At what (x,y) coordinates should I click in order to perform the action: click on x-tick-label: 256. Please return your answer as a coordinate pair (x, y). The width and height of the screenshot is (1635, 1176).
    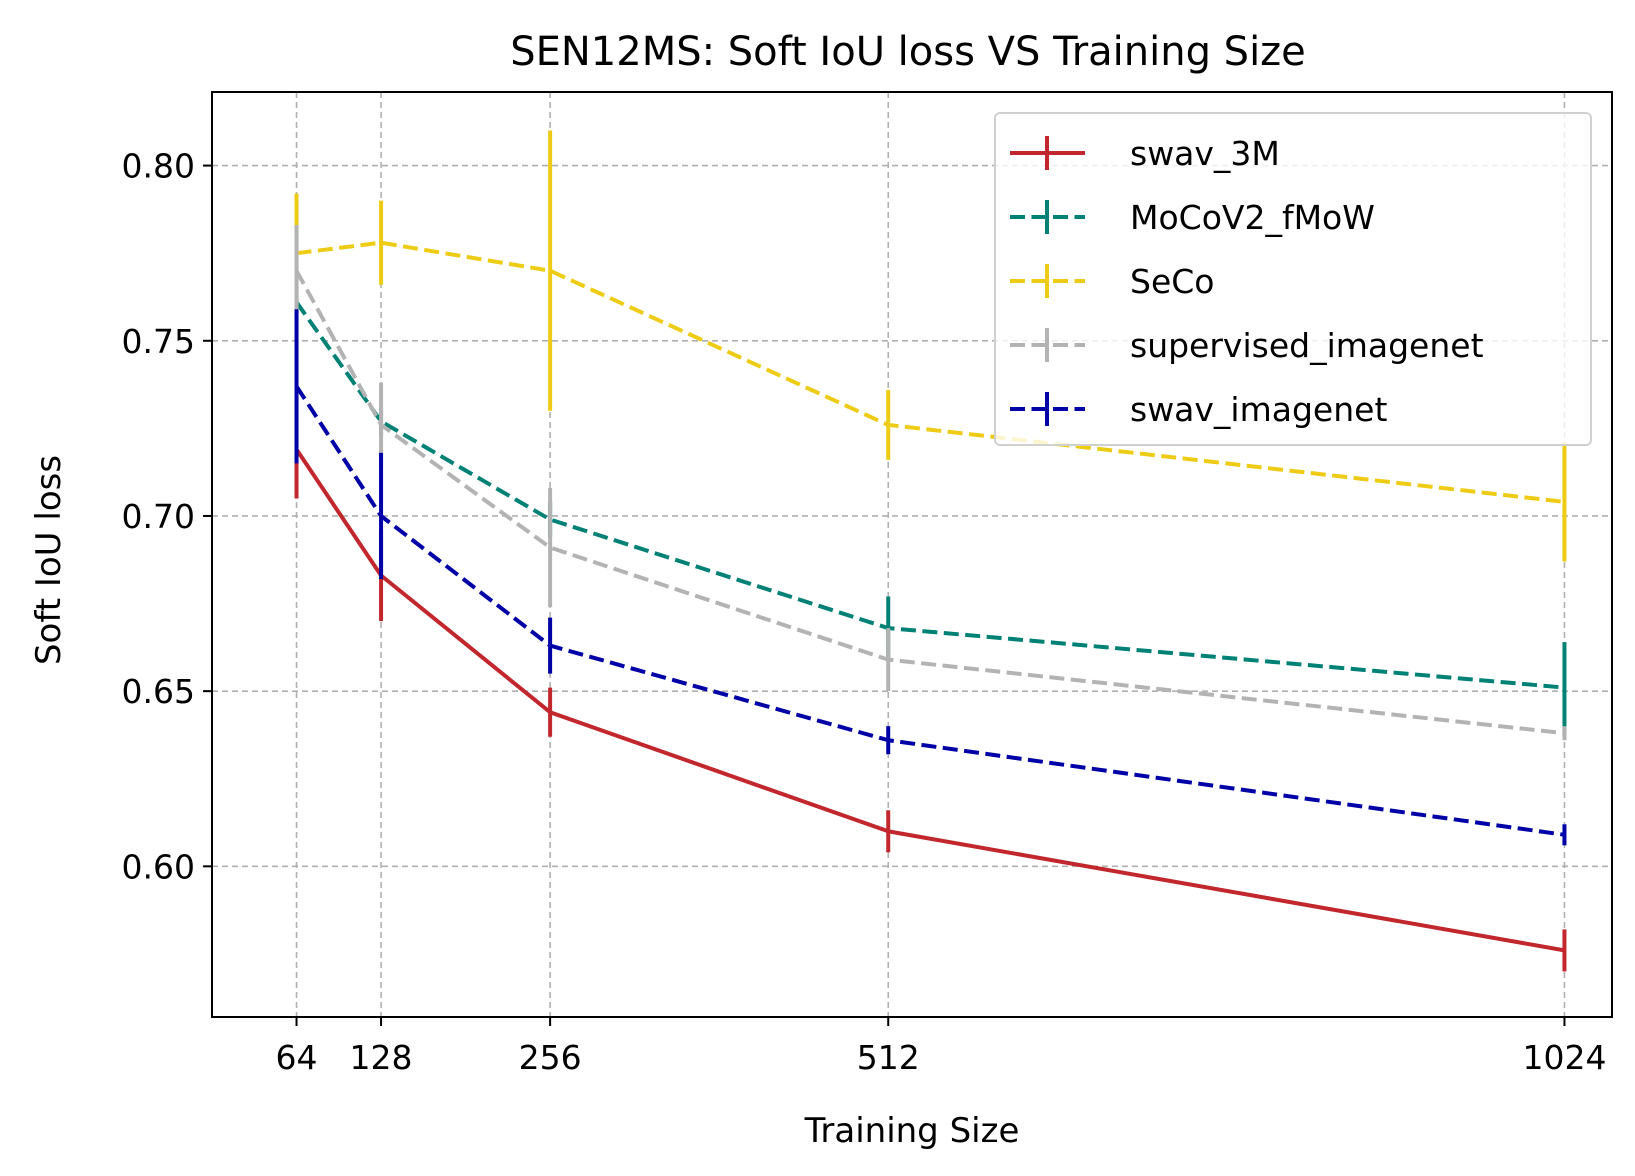
    Looking at the image, I should click on (550, 1057).